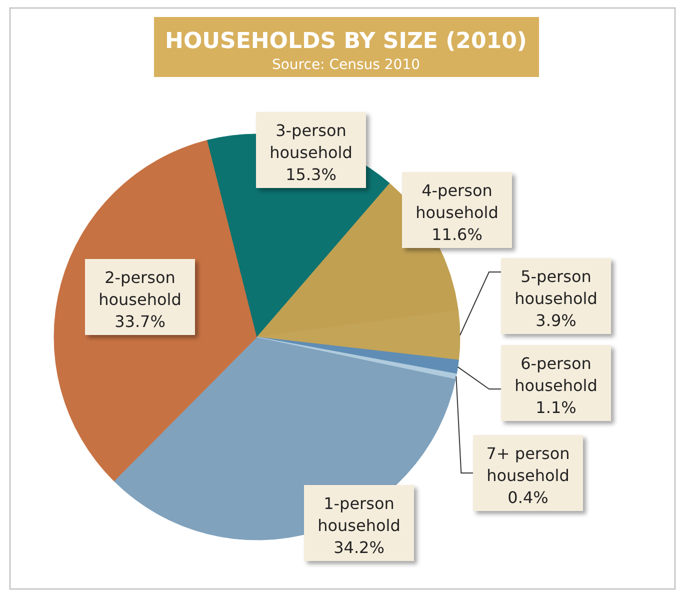 Image resolution: width=687 pixels, height=597 pixels. What do you see at coordinates (528, 497) in the screenshot?
I see `data-label: 0.4%` at bounding box center [528, 497].